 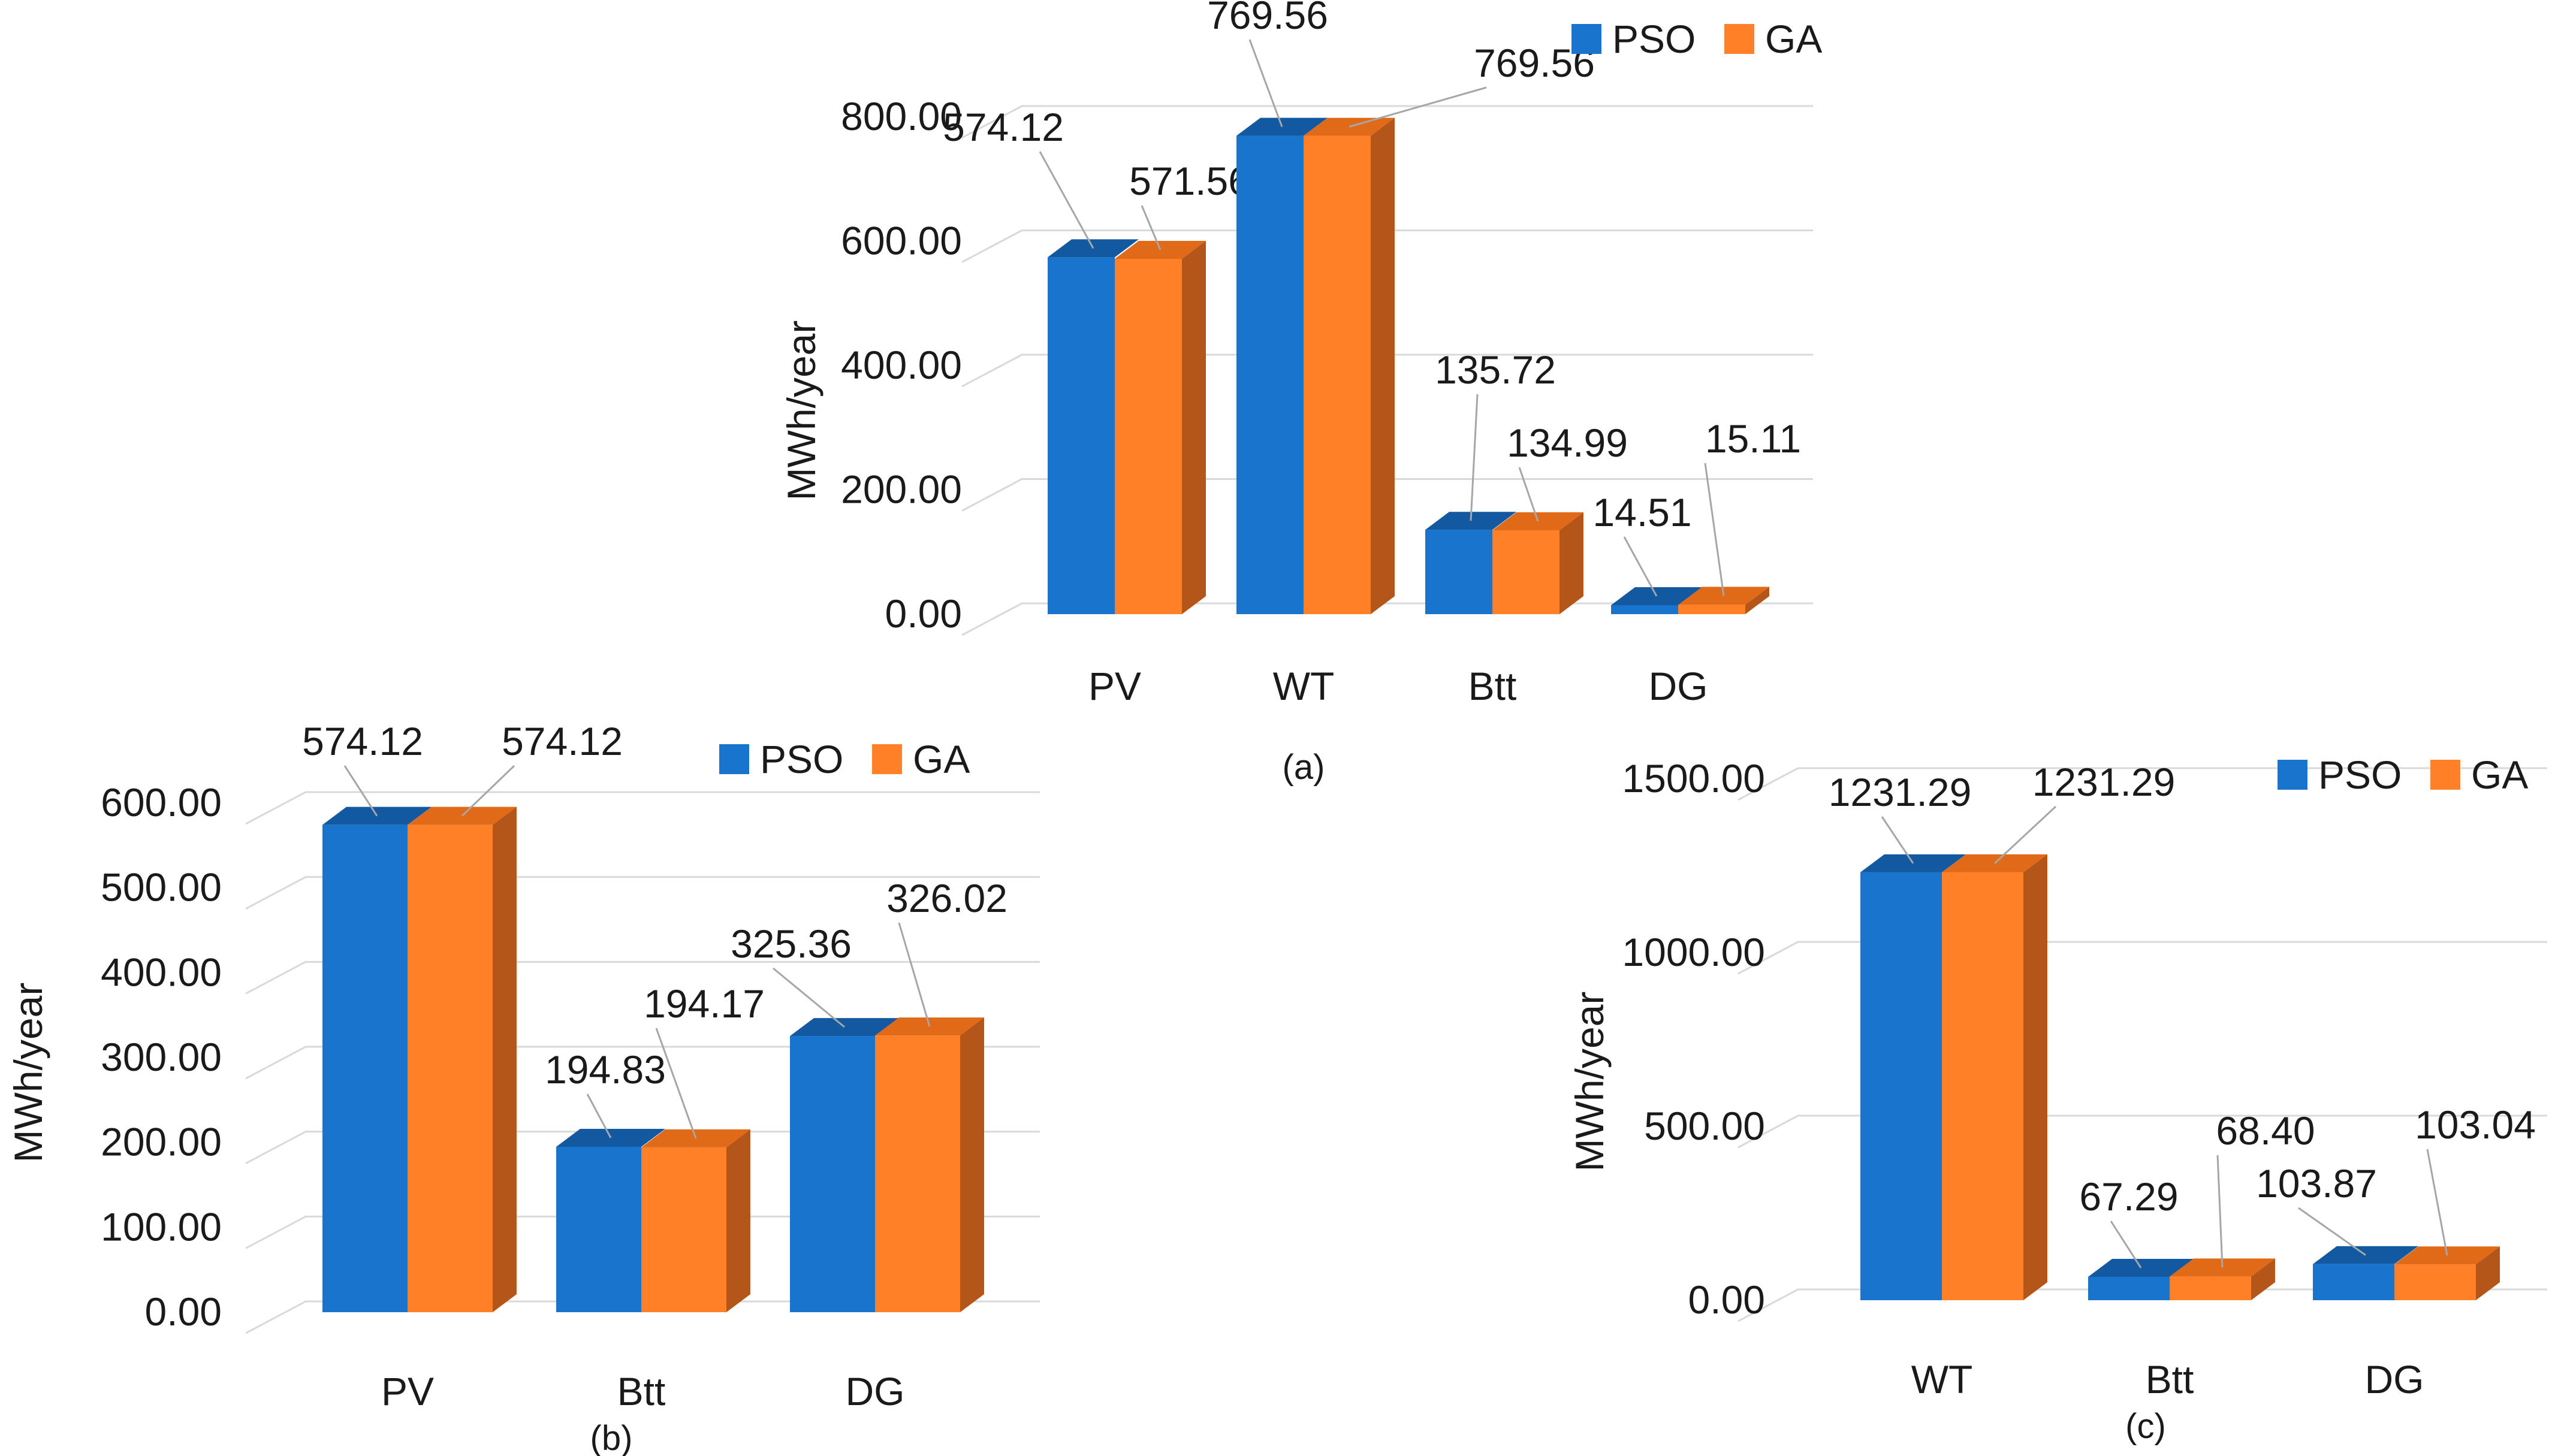 I want to click on y-tick-label: 100.00, so click(x=161, y=1227).